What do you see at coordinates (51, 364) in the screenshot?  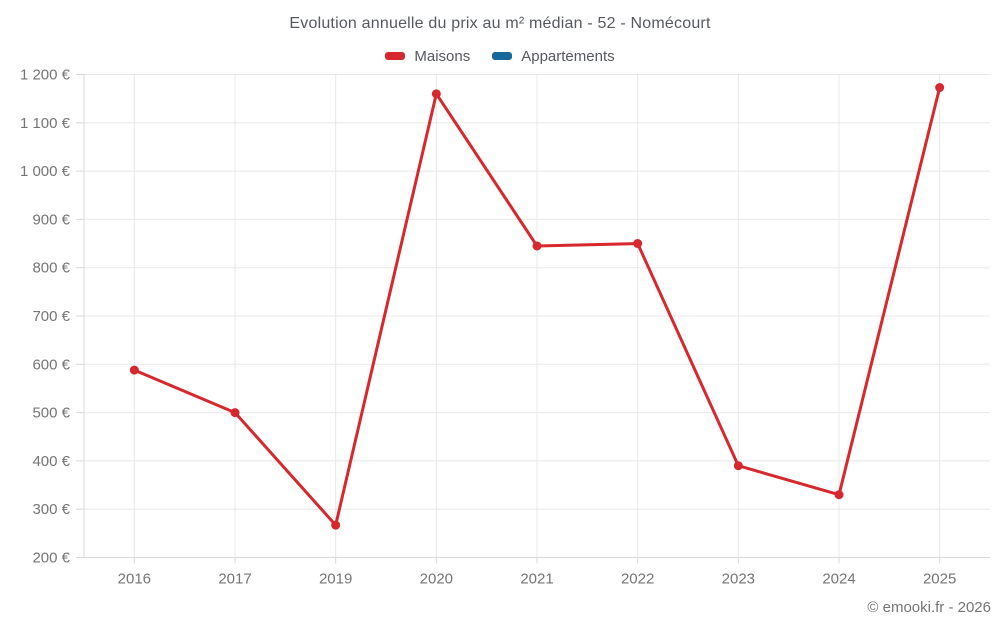 I see `y-axis-label: 600 €` at bounding box center [51, 364].